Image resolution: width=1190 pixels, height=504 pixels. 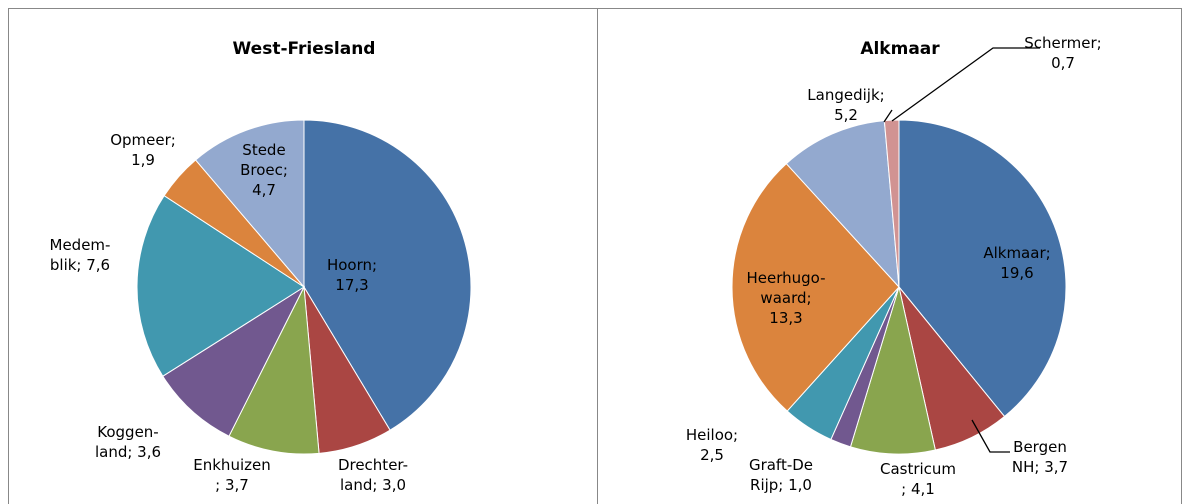 What do you see at coordinates (1016, 263) in the screenshot?
I see `data-label: Alkmaar; 19,6` at bounding box center [1016, 263].